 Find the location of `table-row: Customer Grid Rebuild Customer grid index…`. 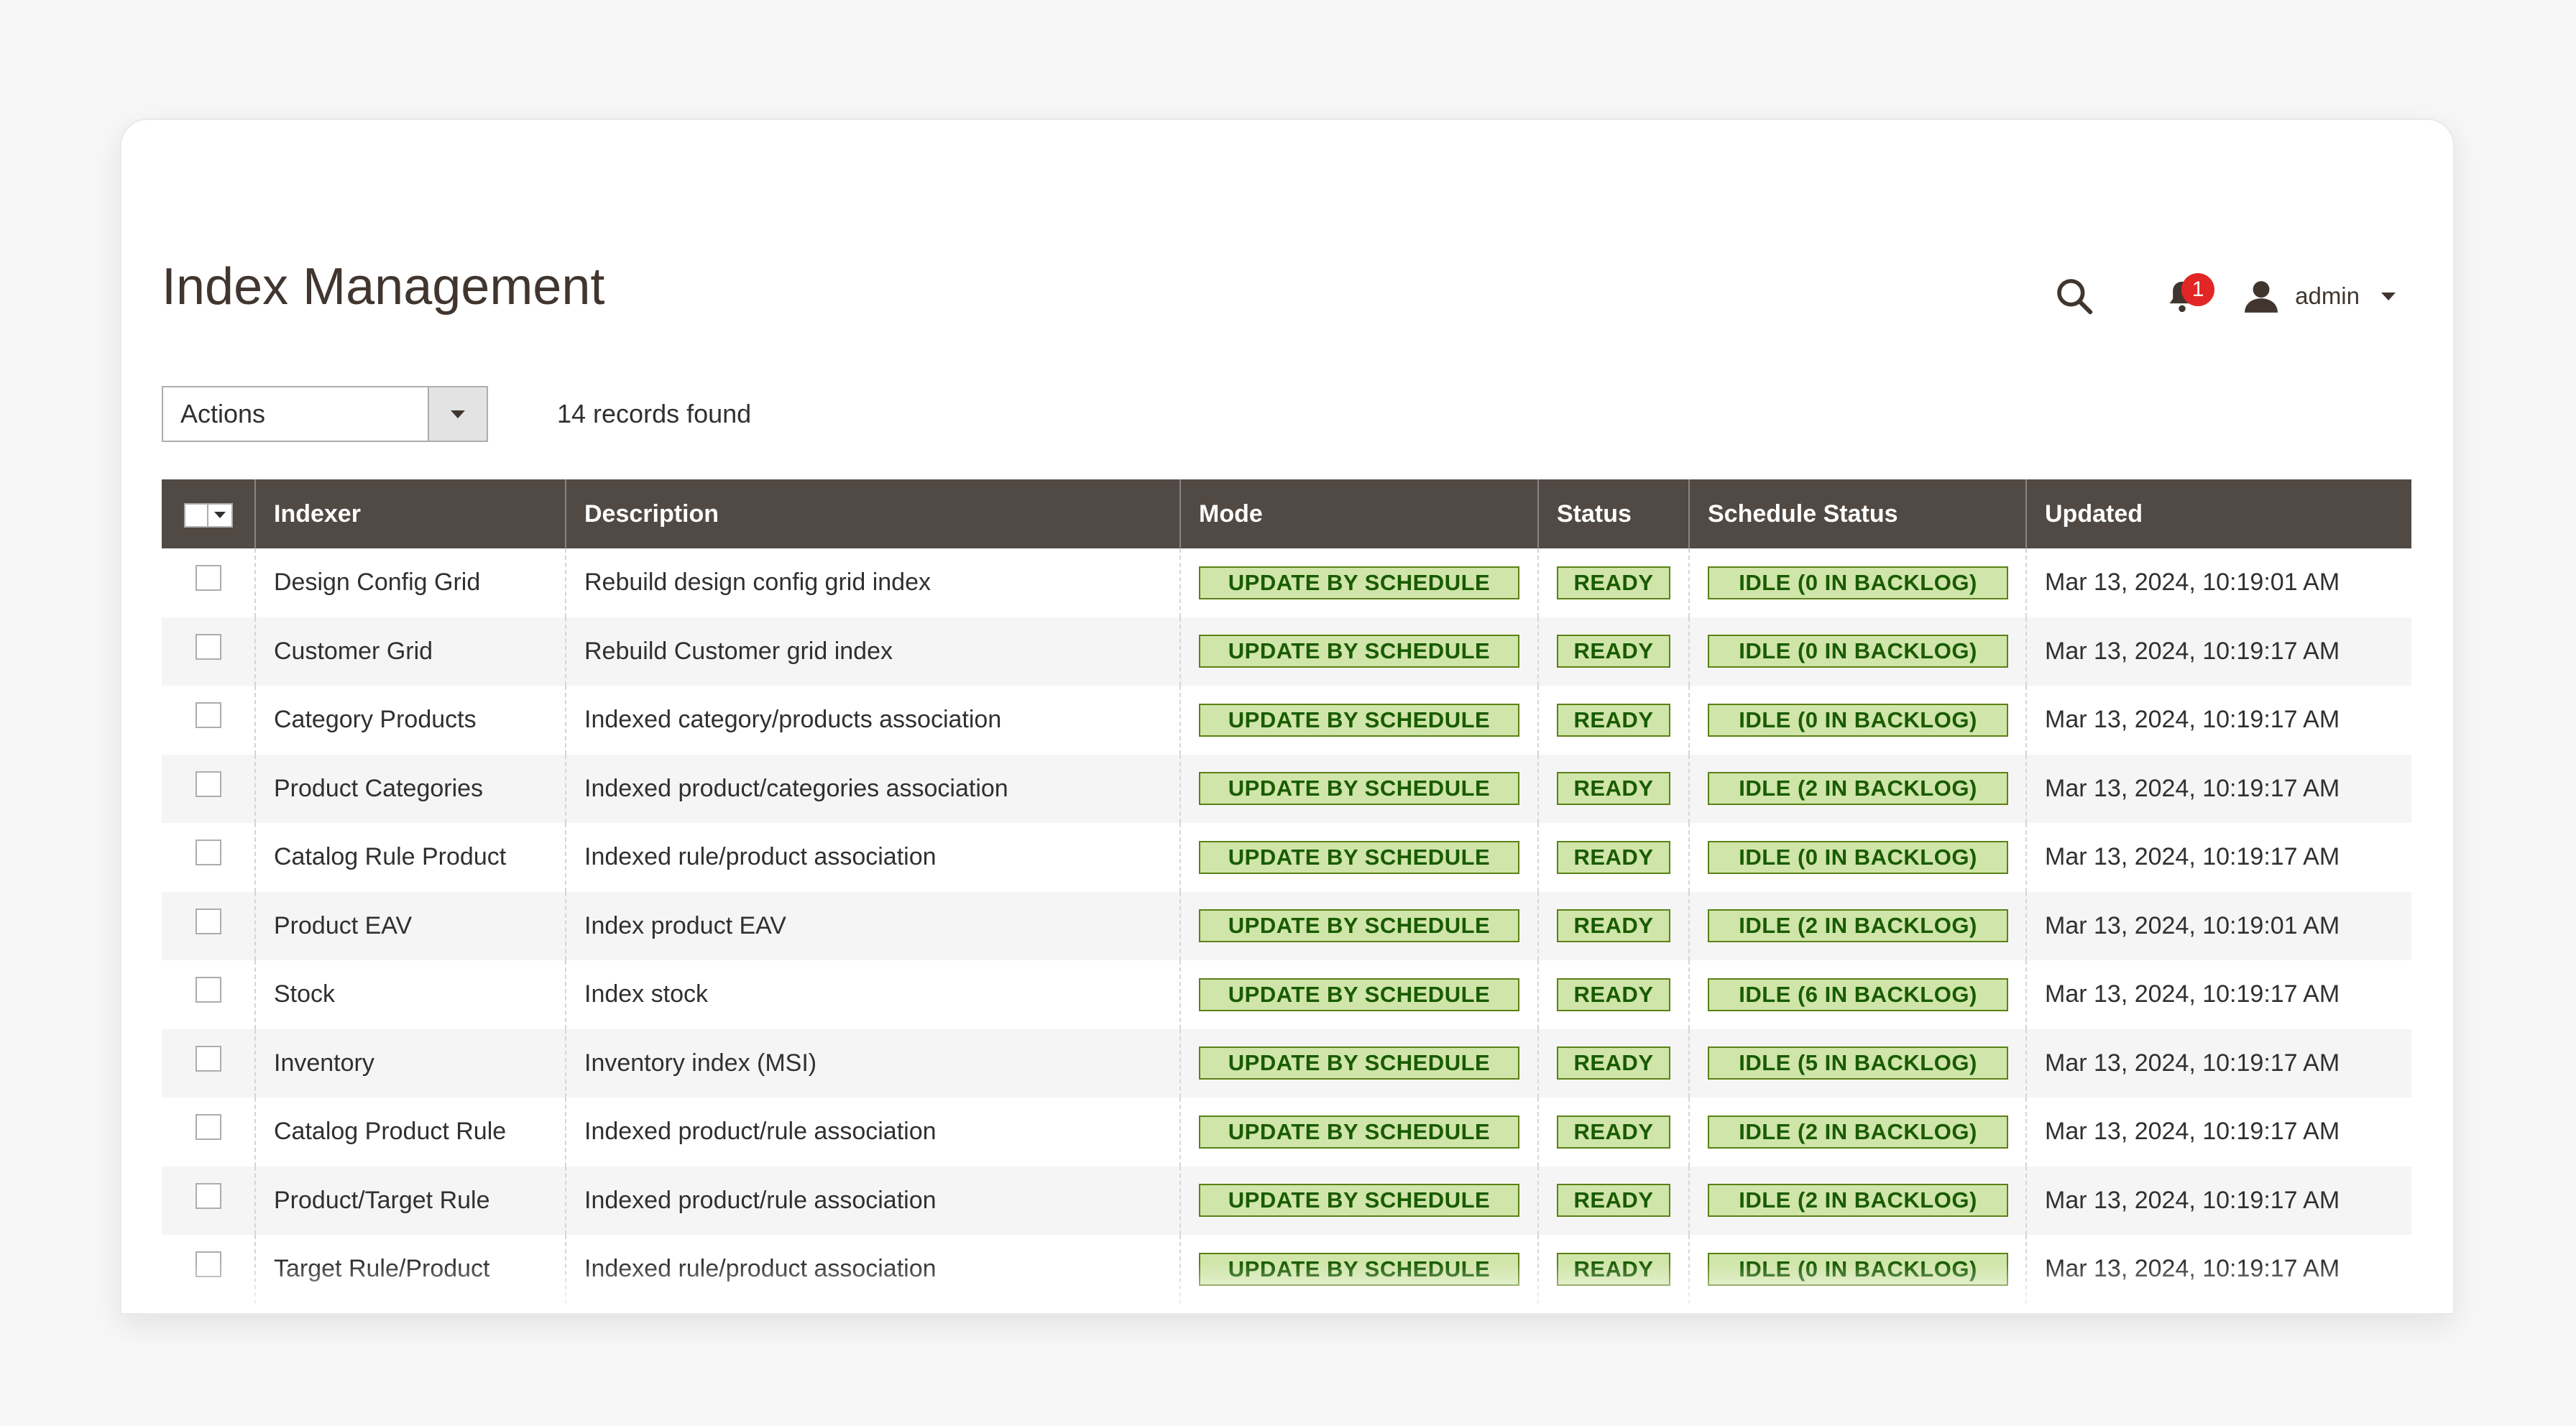

table-row: Customer Grid Rebuild Customer grid index… is located at coordinates (1286, 651).